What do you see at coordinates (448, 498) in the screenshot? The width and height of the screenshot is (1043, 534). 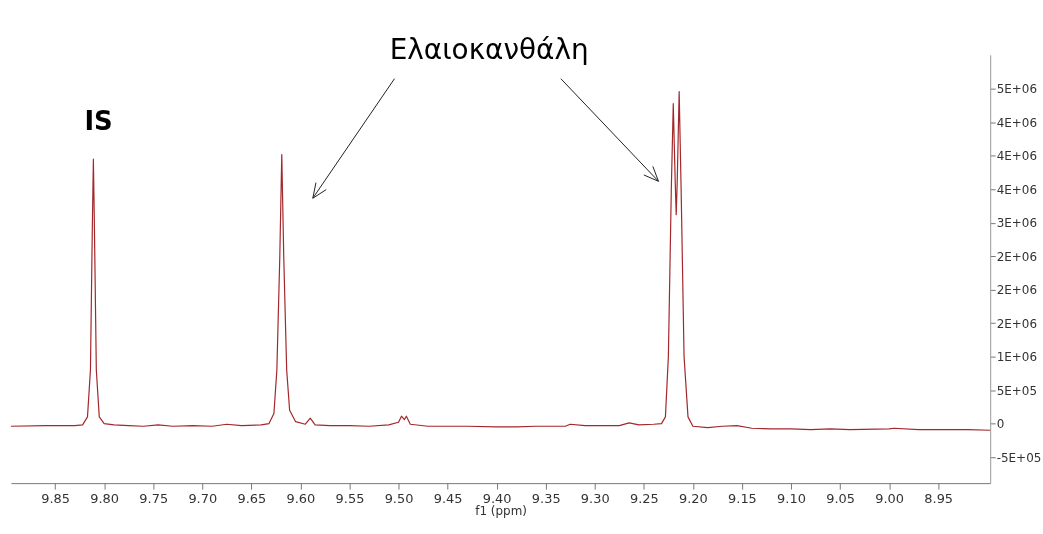 I see `x-tick-label: 9.45` at bounding box center [448, 498].